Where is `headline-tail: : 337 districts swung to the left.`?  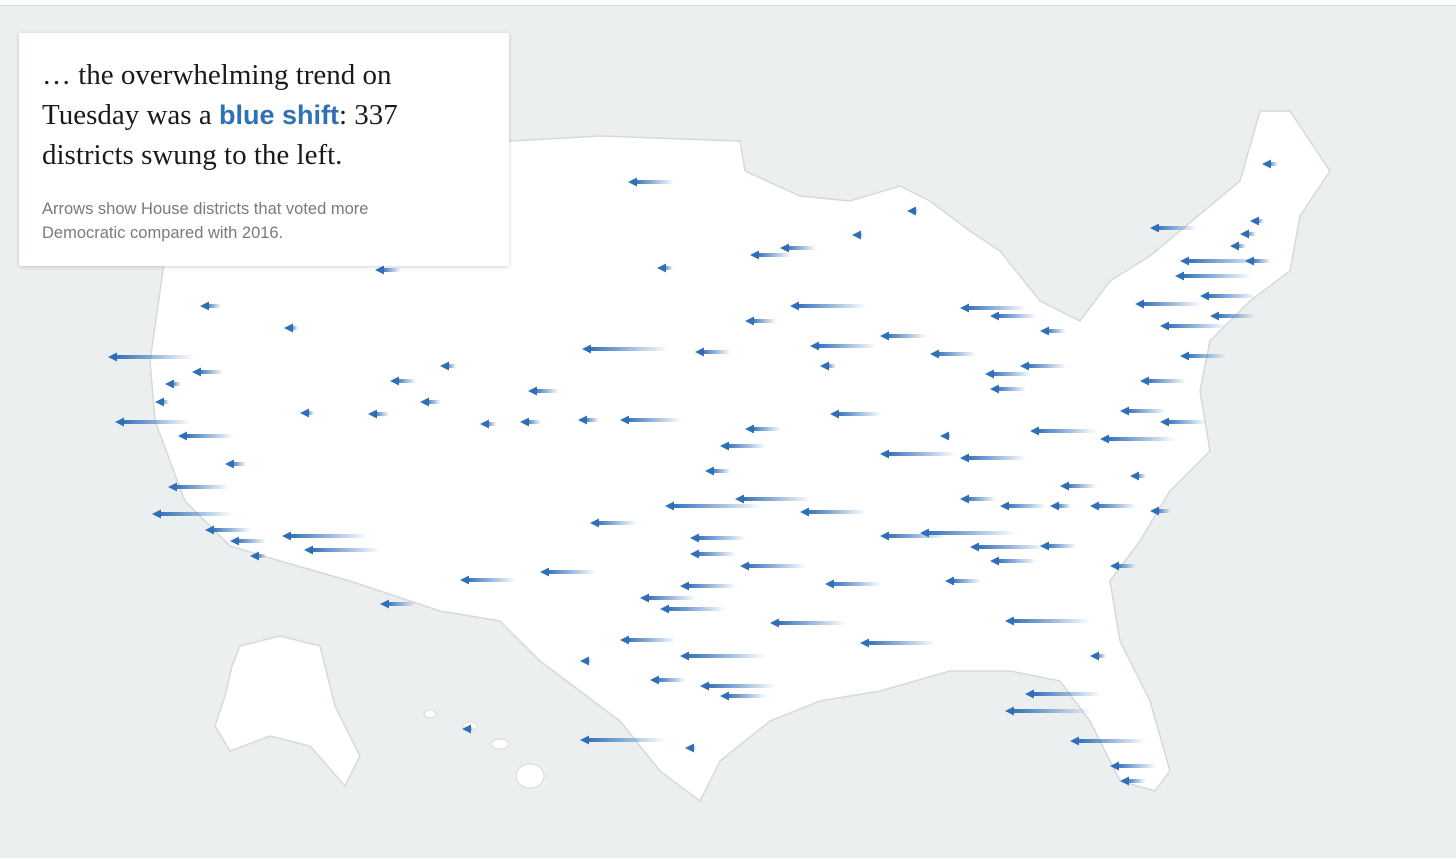 headline-tail: : 337 districts swung to the left. is located at coordinates (220, 135).